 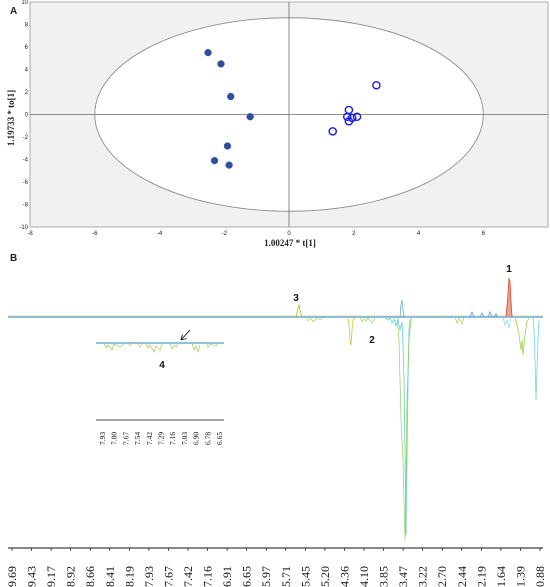 What do you see at coordinates (419, 234) in the screenshot?
I see `x-tick-label: 4` at bounding box center [419, 234].